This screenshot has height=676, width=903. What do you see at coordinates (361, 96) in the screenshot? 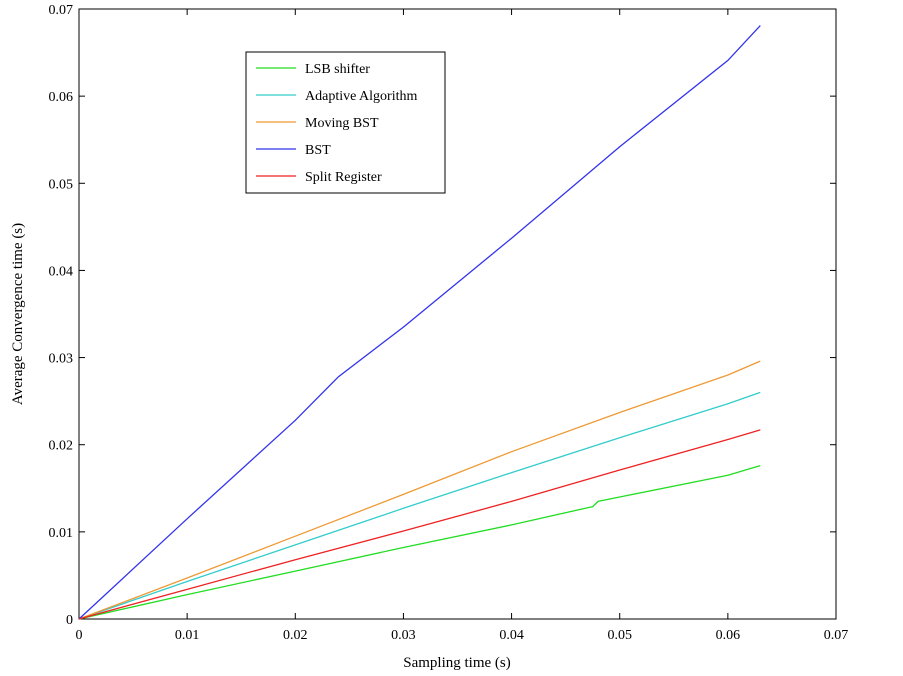
I see `legend-label: Adaptive Algorithm` at bounding box center [361, 96].